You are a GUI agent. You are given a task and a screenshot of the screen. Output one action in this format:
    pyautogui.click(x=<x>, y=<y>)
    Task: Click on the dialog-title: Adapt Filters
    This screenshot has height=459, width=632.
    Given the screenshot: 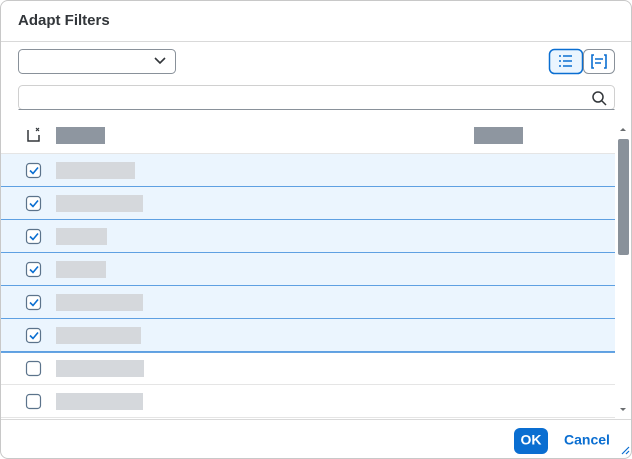 What is the action you would take?
    pyautogui.click(x=64, y=20)
    